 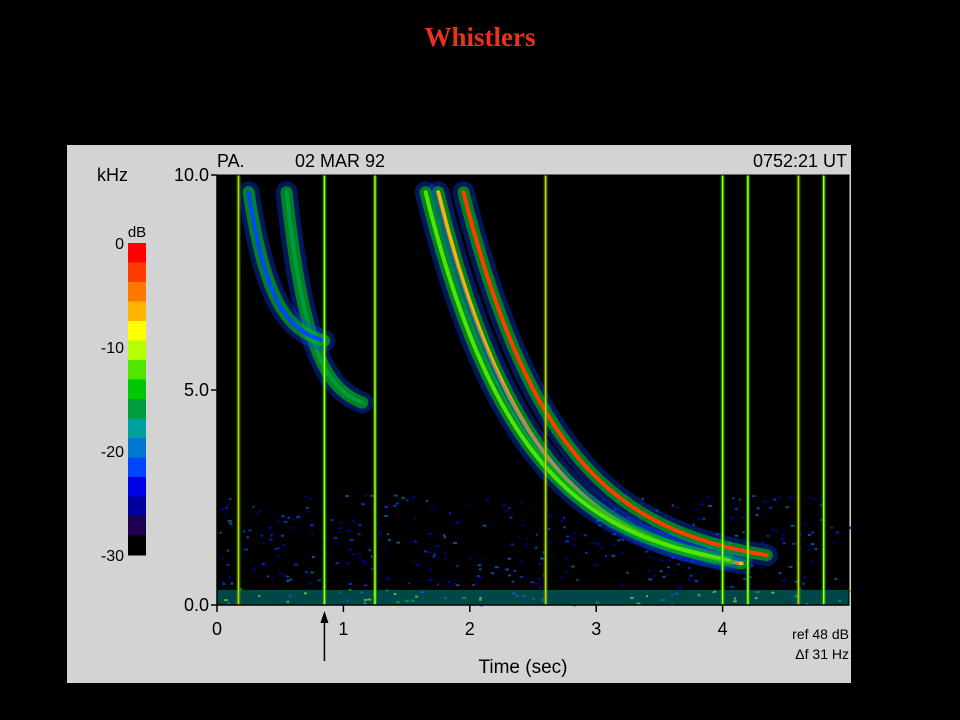 What do you see at coordinates (800, 161) in the screenshot?
I see `header-time: 0752:21 UT` at bounding box center [800, 161].